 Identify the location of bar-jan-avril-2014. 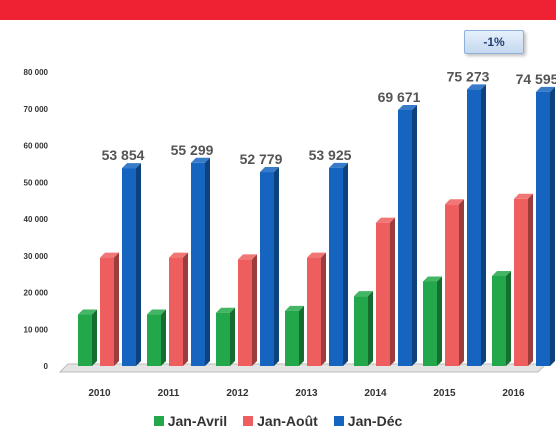
(363, 328).